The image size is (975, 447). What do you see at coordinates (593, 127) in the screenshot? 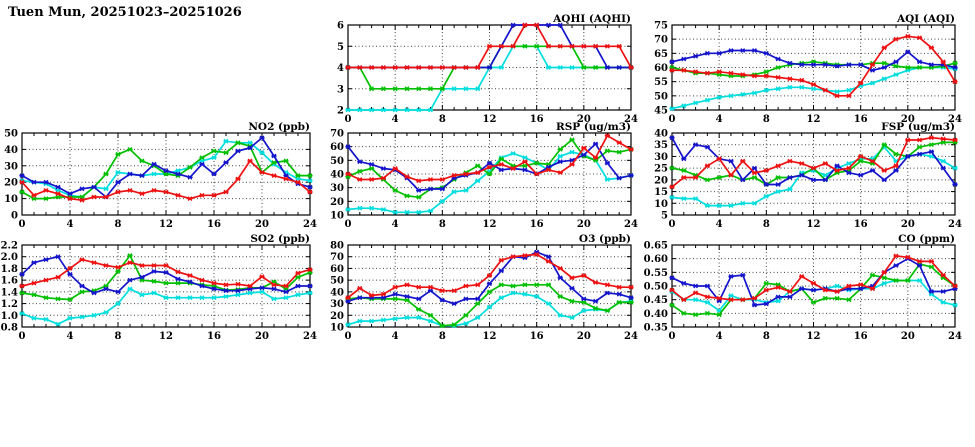
I see `chart-title-rsp: RSP (ug/m3)` at bounding box center [593, 127].